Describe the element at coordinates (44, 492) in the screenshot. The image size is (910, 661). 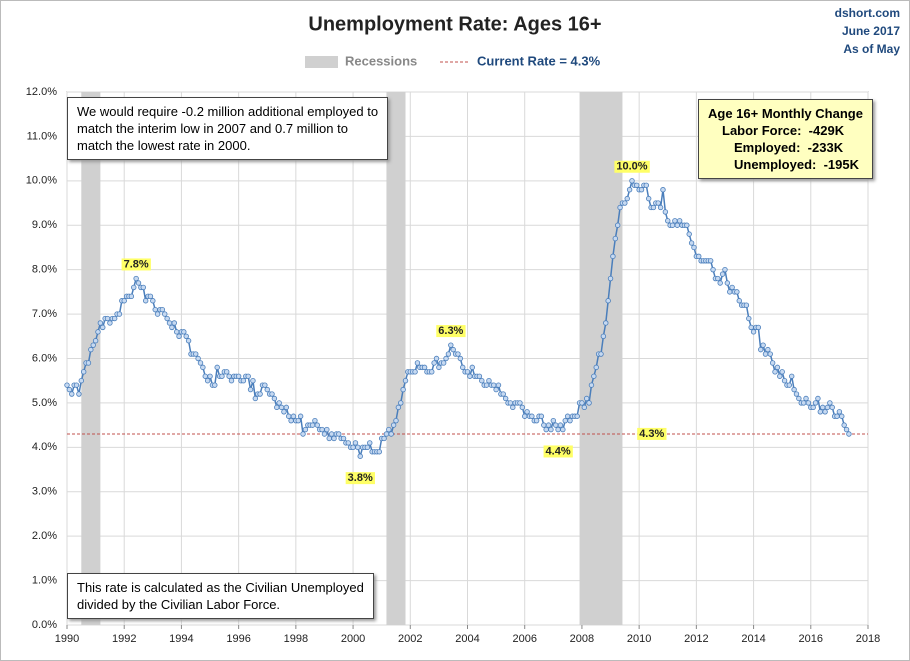
I see `y-tick-label: 3.0%` at that location.